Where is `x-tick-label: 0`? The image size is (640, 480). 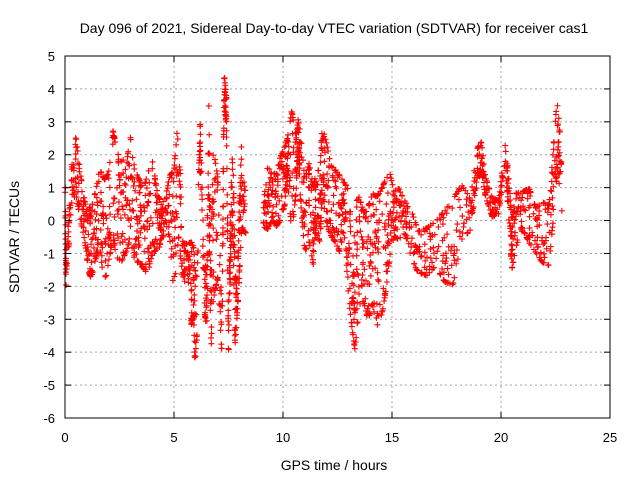 x-tick-label: 0 is located at coordinates (64, 437).